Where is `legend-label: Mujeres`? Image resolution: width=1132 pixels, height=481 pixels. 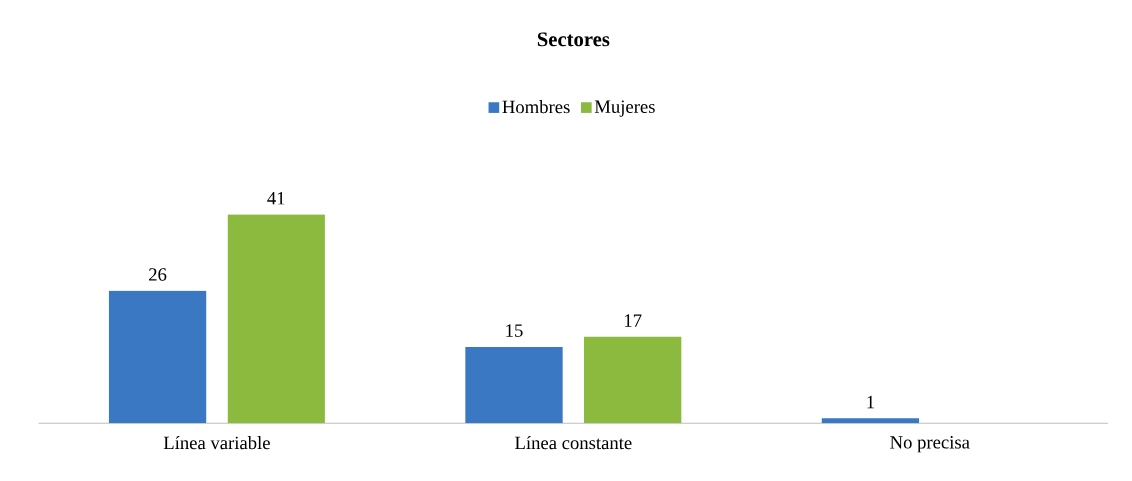
legend-label: Mujeres is located at coordinates (624, 108).